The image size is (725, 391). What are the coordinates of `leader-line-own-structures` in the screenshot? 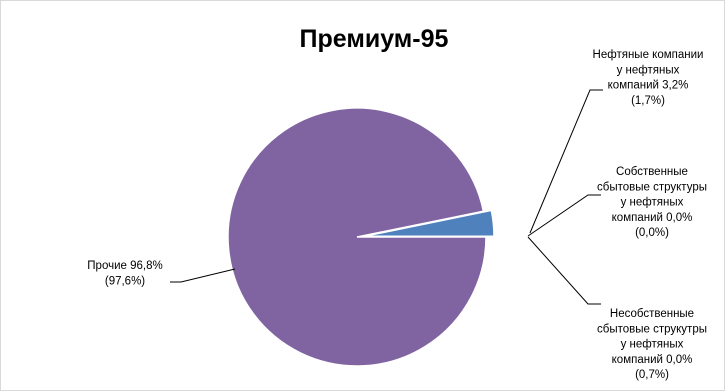 It's located at (564, 215).